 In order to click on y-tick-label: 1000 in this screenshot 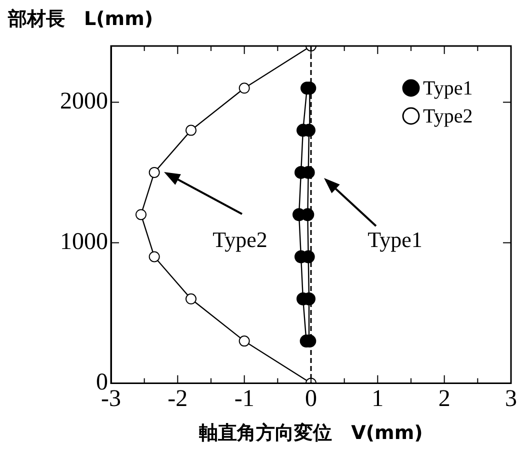, I will do `click(84, 241)`.